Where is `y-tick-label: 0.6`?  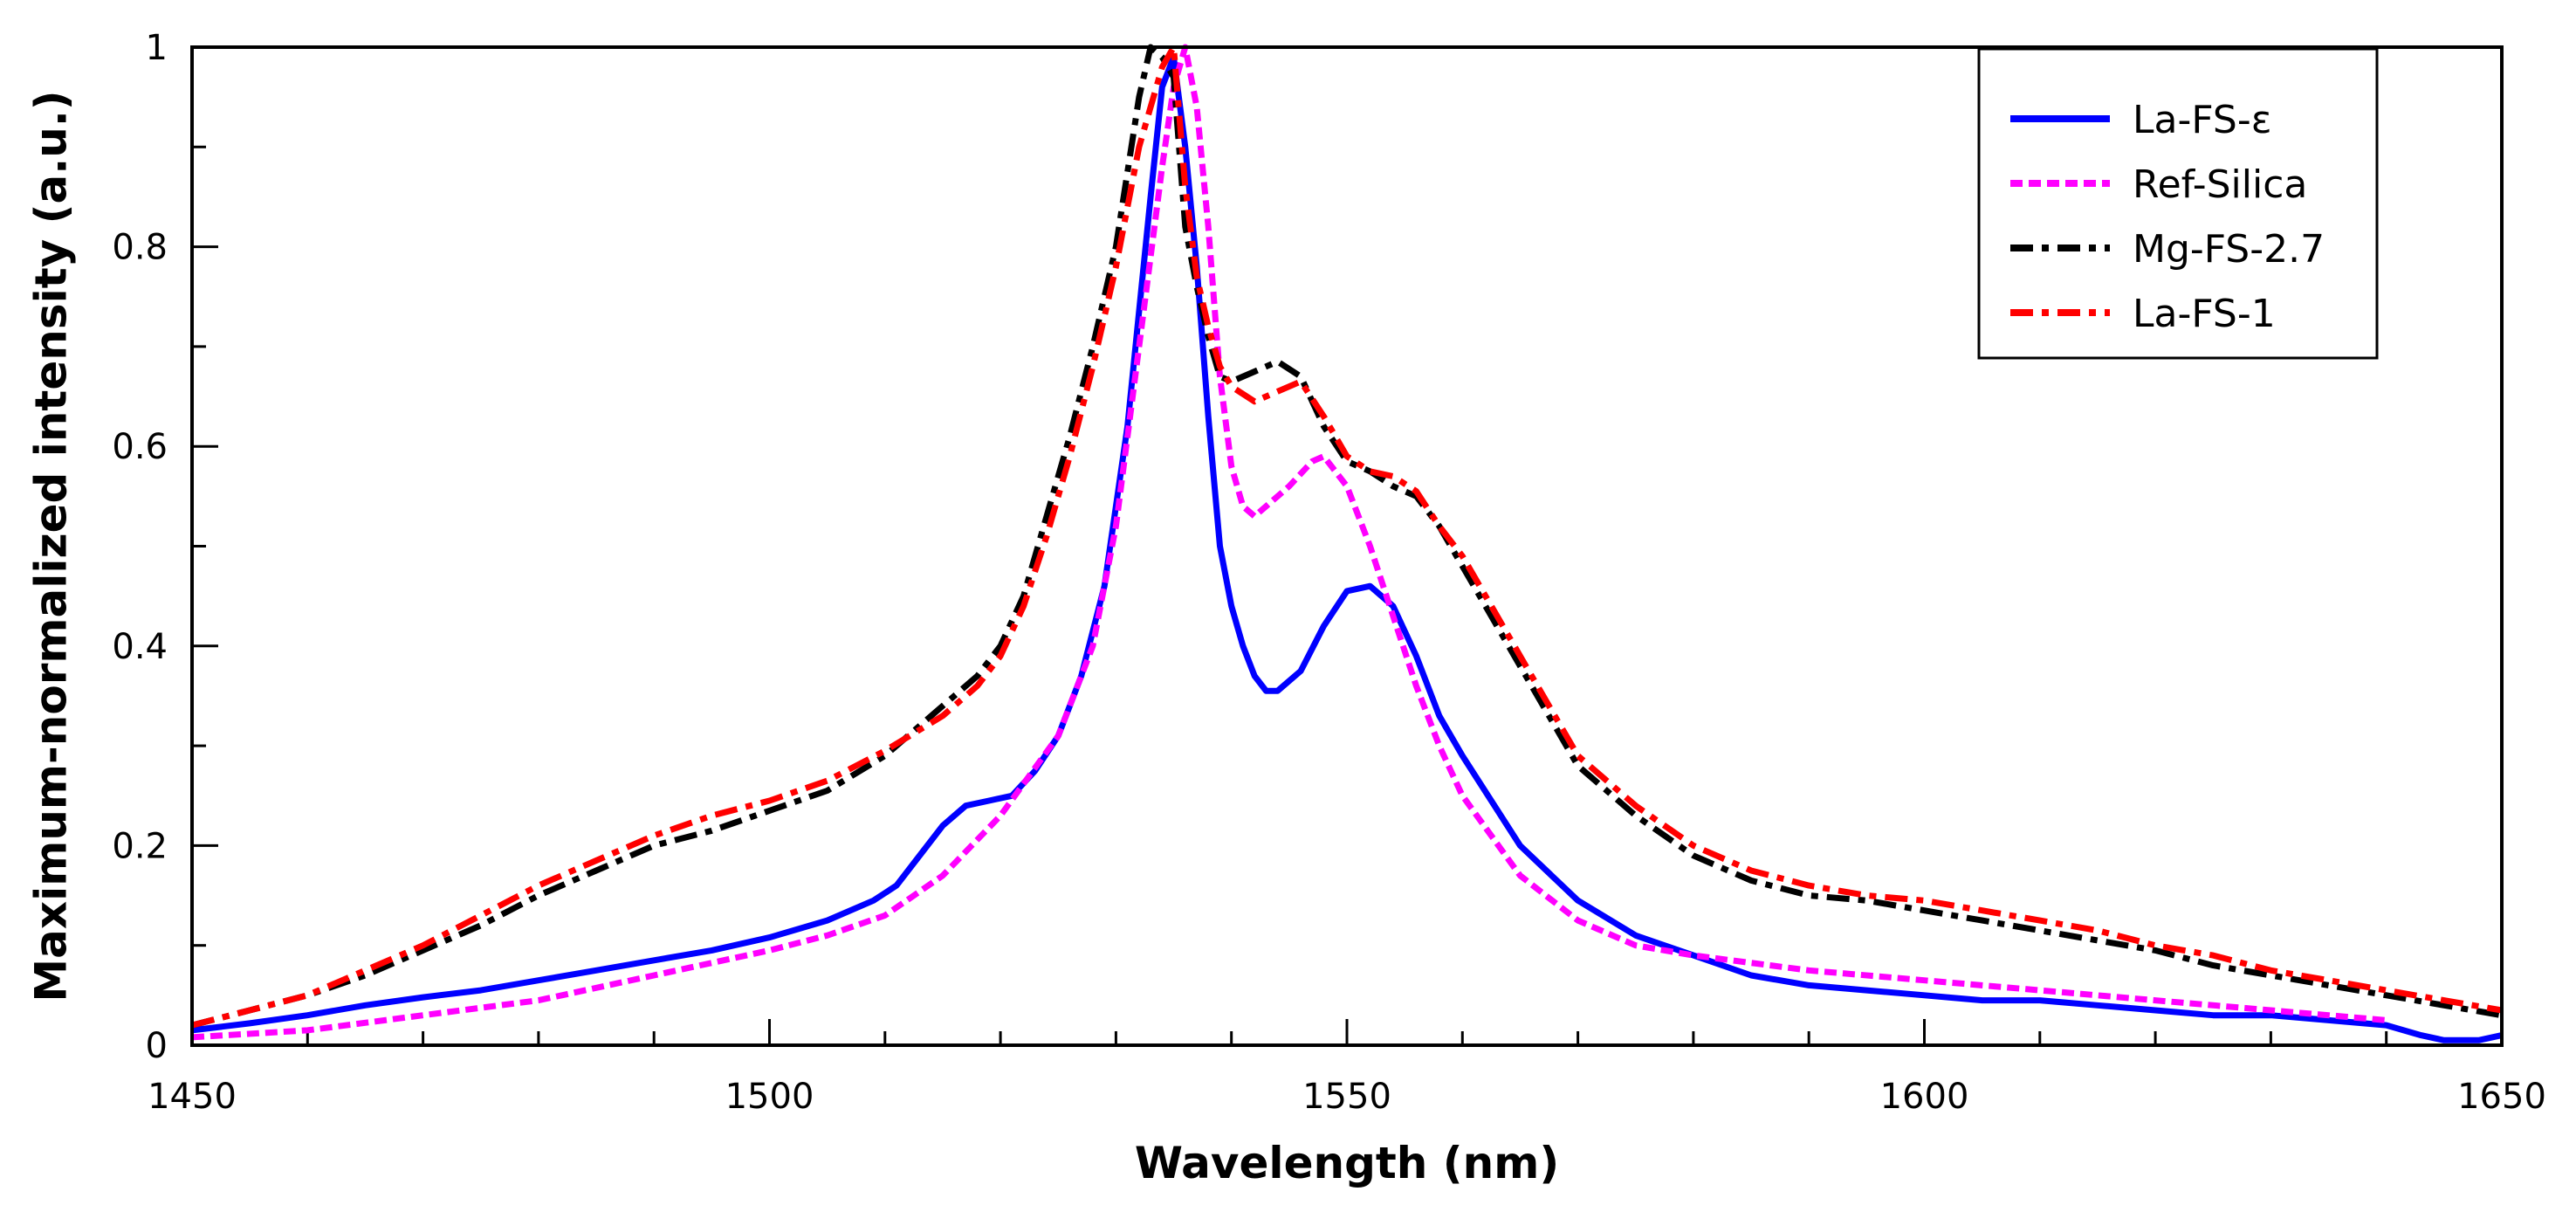
y-tick-label: 0.6 is located at coordinates (140, 447).